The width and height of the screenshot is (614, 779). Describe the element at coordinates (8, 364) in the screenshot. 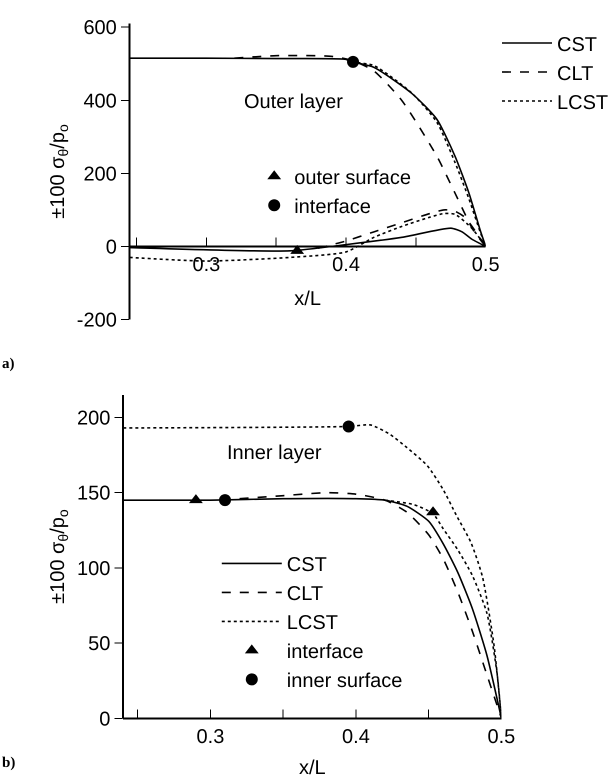

I see `text: a)` at that location.